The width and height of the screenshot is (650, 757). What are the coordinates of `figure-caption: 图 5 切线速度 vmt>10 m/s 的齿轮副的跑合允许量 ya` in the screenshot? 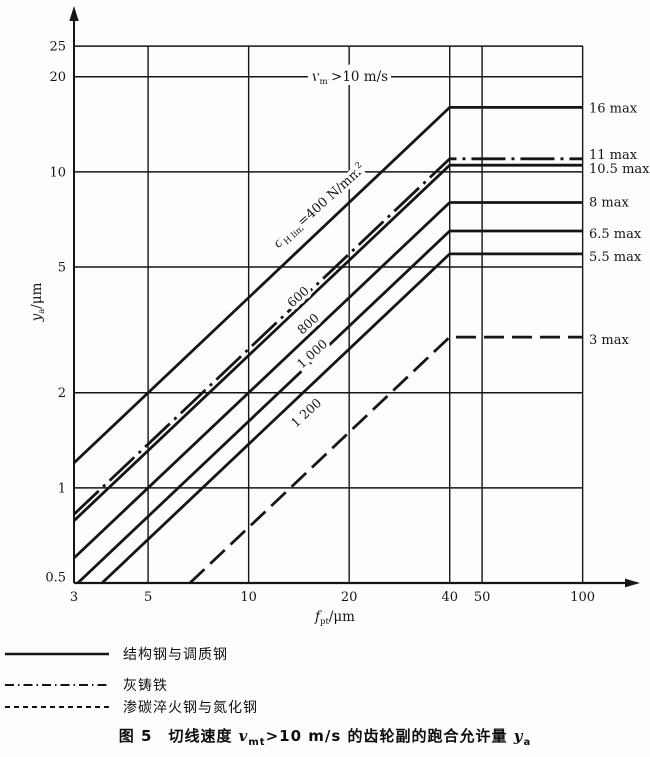 It's located at (325, 736).